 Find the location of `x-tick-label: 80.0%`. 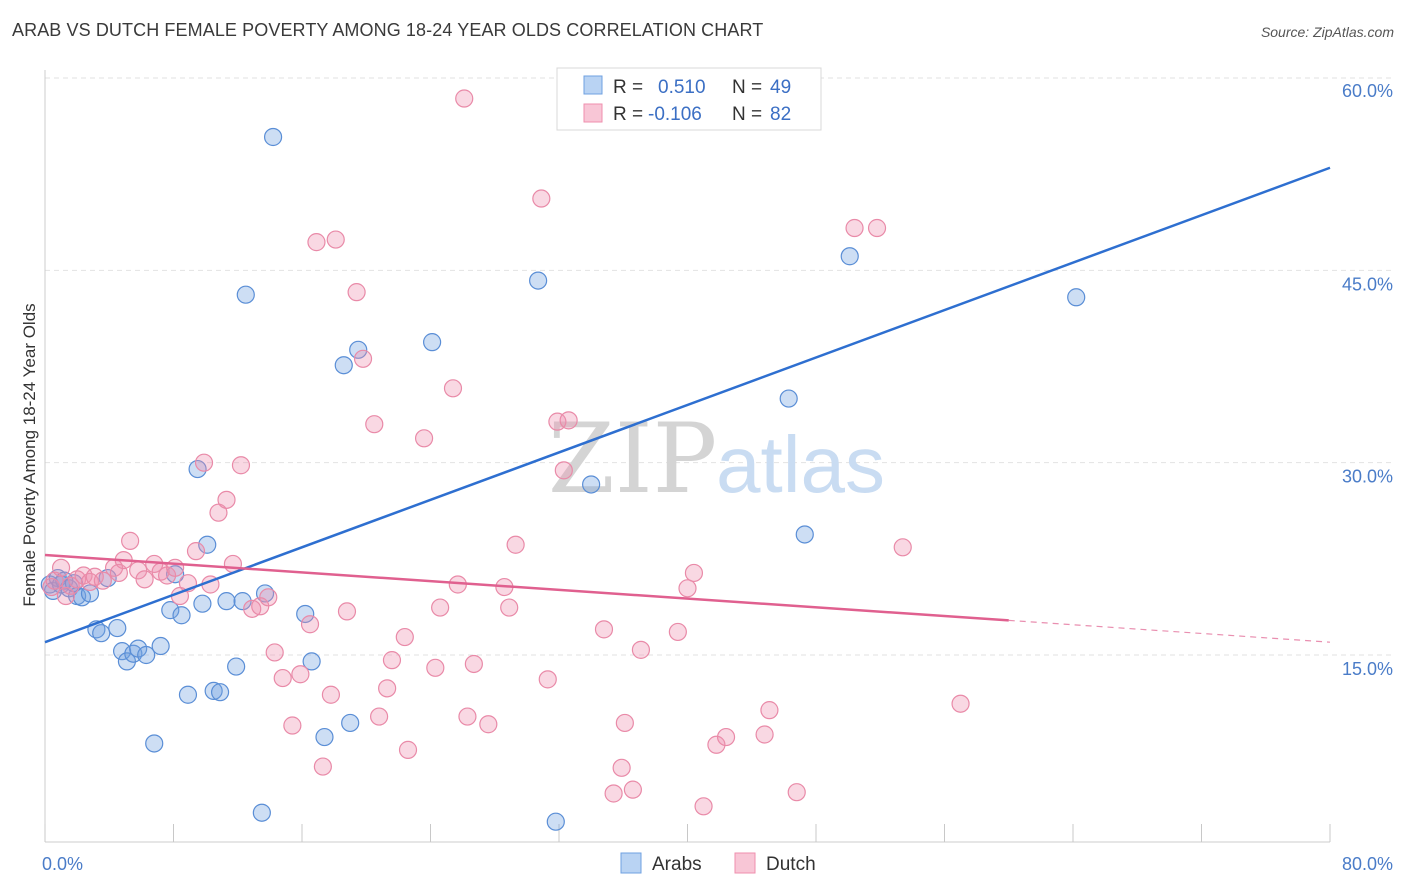

x-tick-label: 80.0% is located at coordinates (1367, 864).